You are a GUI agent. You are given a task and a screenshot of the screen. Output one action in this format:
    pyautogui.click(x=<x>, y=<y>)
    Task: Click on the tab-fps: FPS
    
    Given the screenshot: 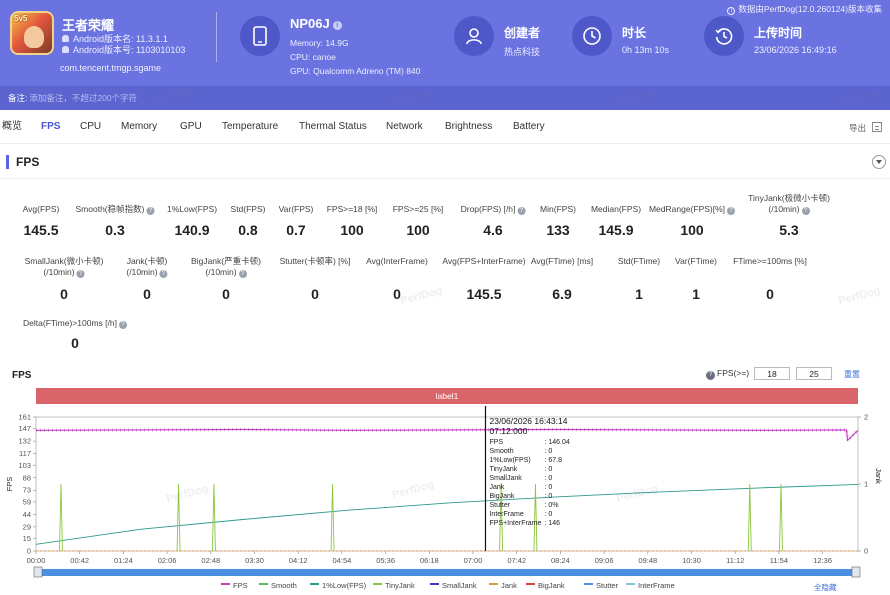 What is the action you would take?
    pyautogui.click(x=51, y=126)
    